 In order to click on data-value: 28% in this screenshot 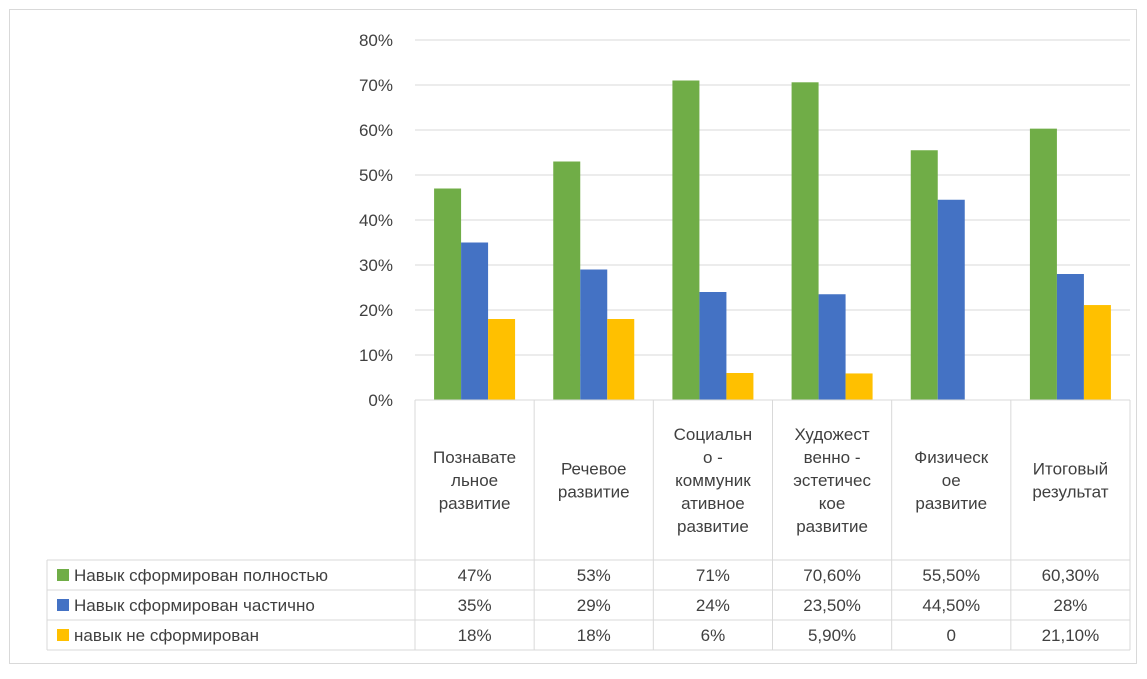, I will do `click(1070, 605)`.